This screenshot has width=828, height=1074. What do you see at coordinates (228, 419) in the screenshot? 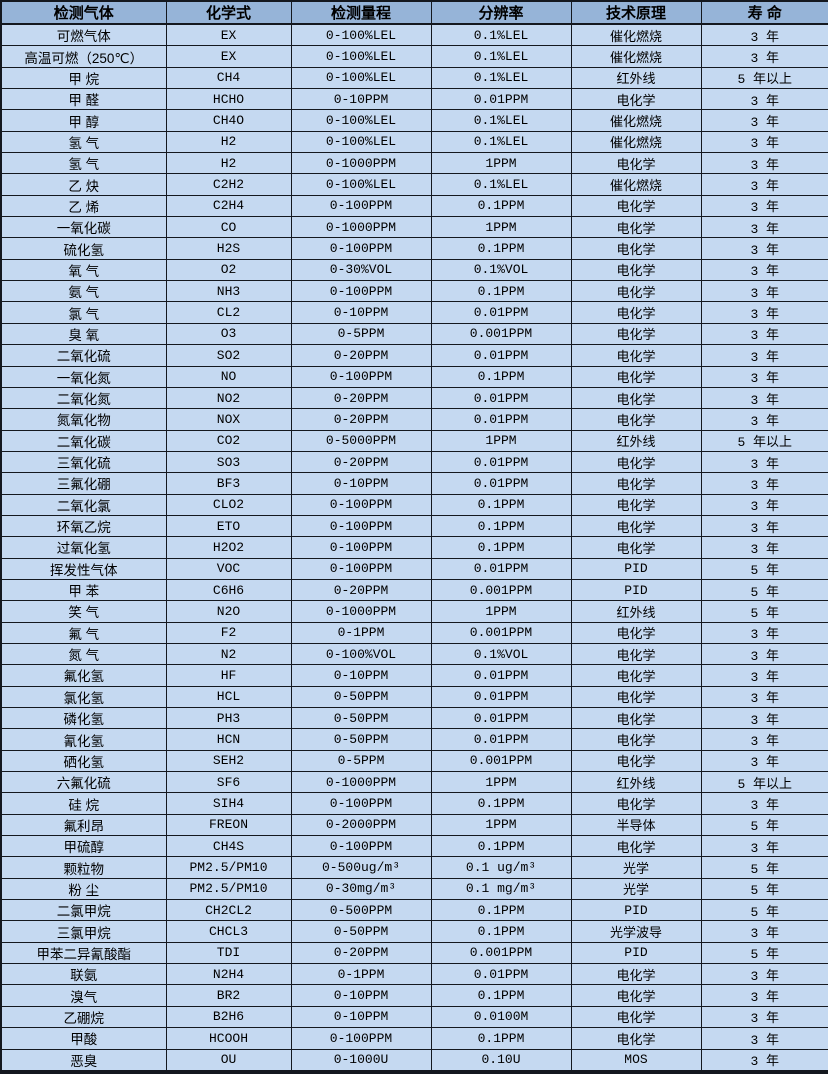
I see `cell-formula: NOX` at bounding box center [228, 419].